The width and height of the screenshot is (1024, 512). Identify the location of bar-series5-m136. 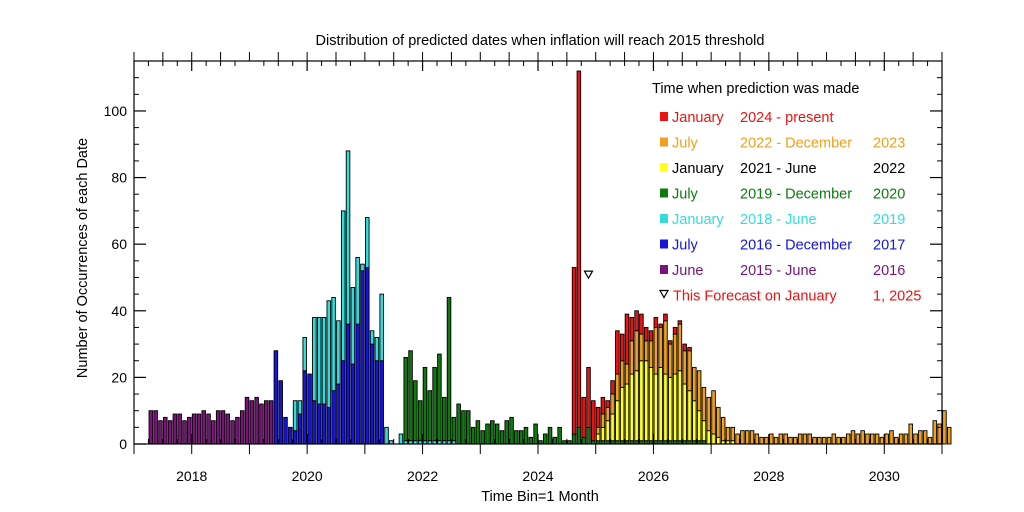
(805, 439).